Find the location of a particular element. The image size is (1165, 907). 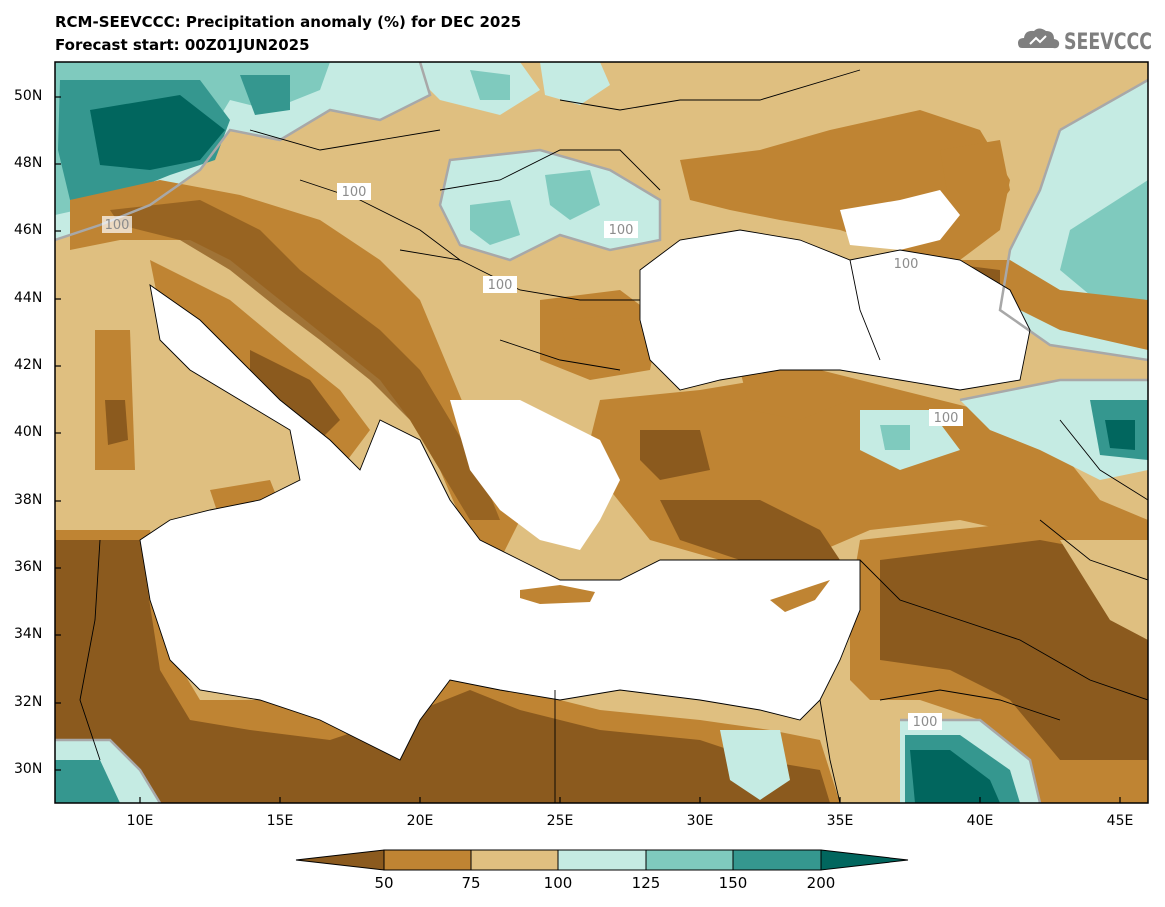

lat-label: 30N is located at coordinates (28, 769).